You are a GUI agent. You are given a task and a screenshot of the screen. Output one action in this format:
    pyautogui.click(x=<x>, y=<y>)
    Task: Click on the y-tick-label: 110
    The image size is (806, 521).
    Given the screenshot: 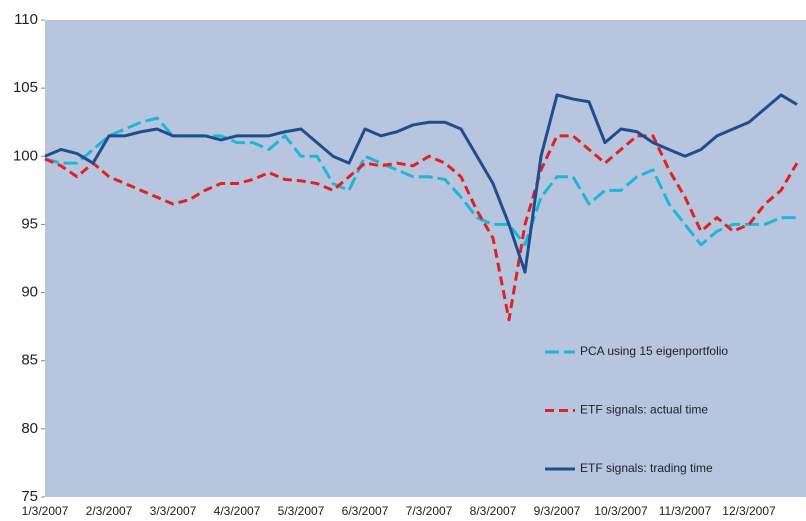 What is the action you would take?
    pyautogui.click(x=26, y=19)
    